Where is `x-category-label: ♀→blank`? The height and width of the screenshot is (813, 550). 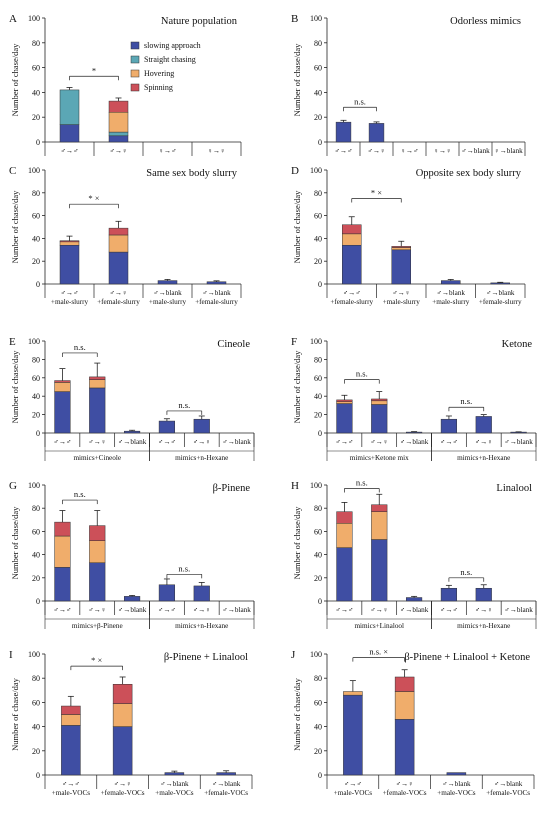
x-category-label: ♀→blank is located at coordinates (508, 151).